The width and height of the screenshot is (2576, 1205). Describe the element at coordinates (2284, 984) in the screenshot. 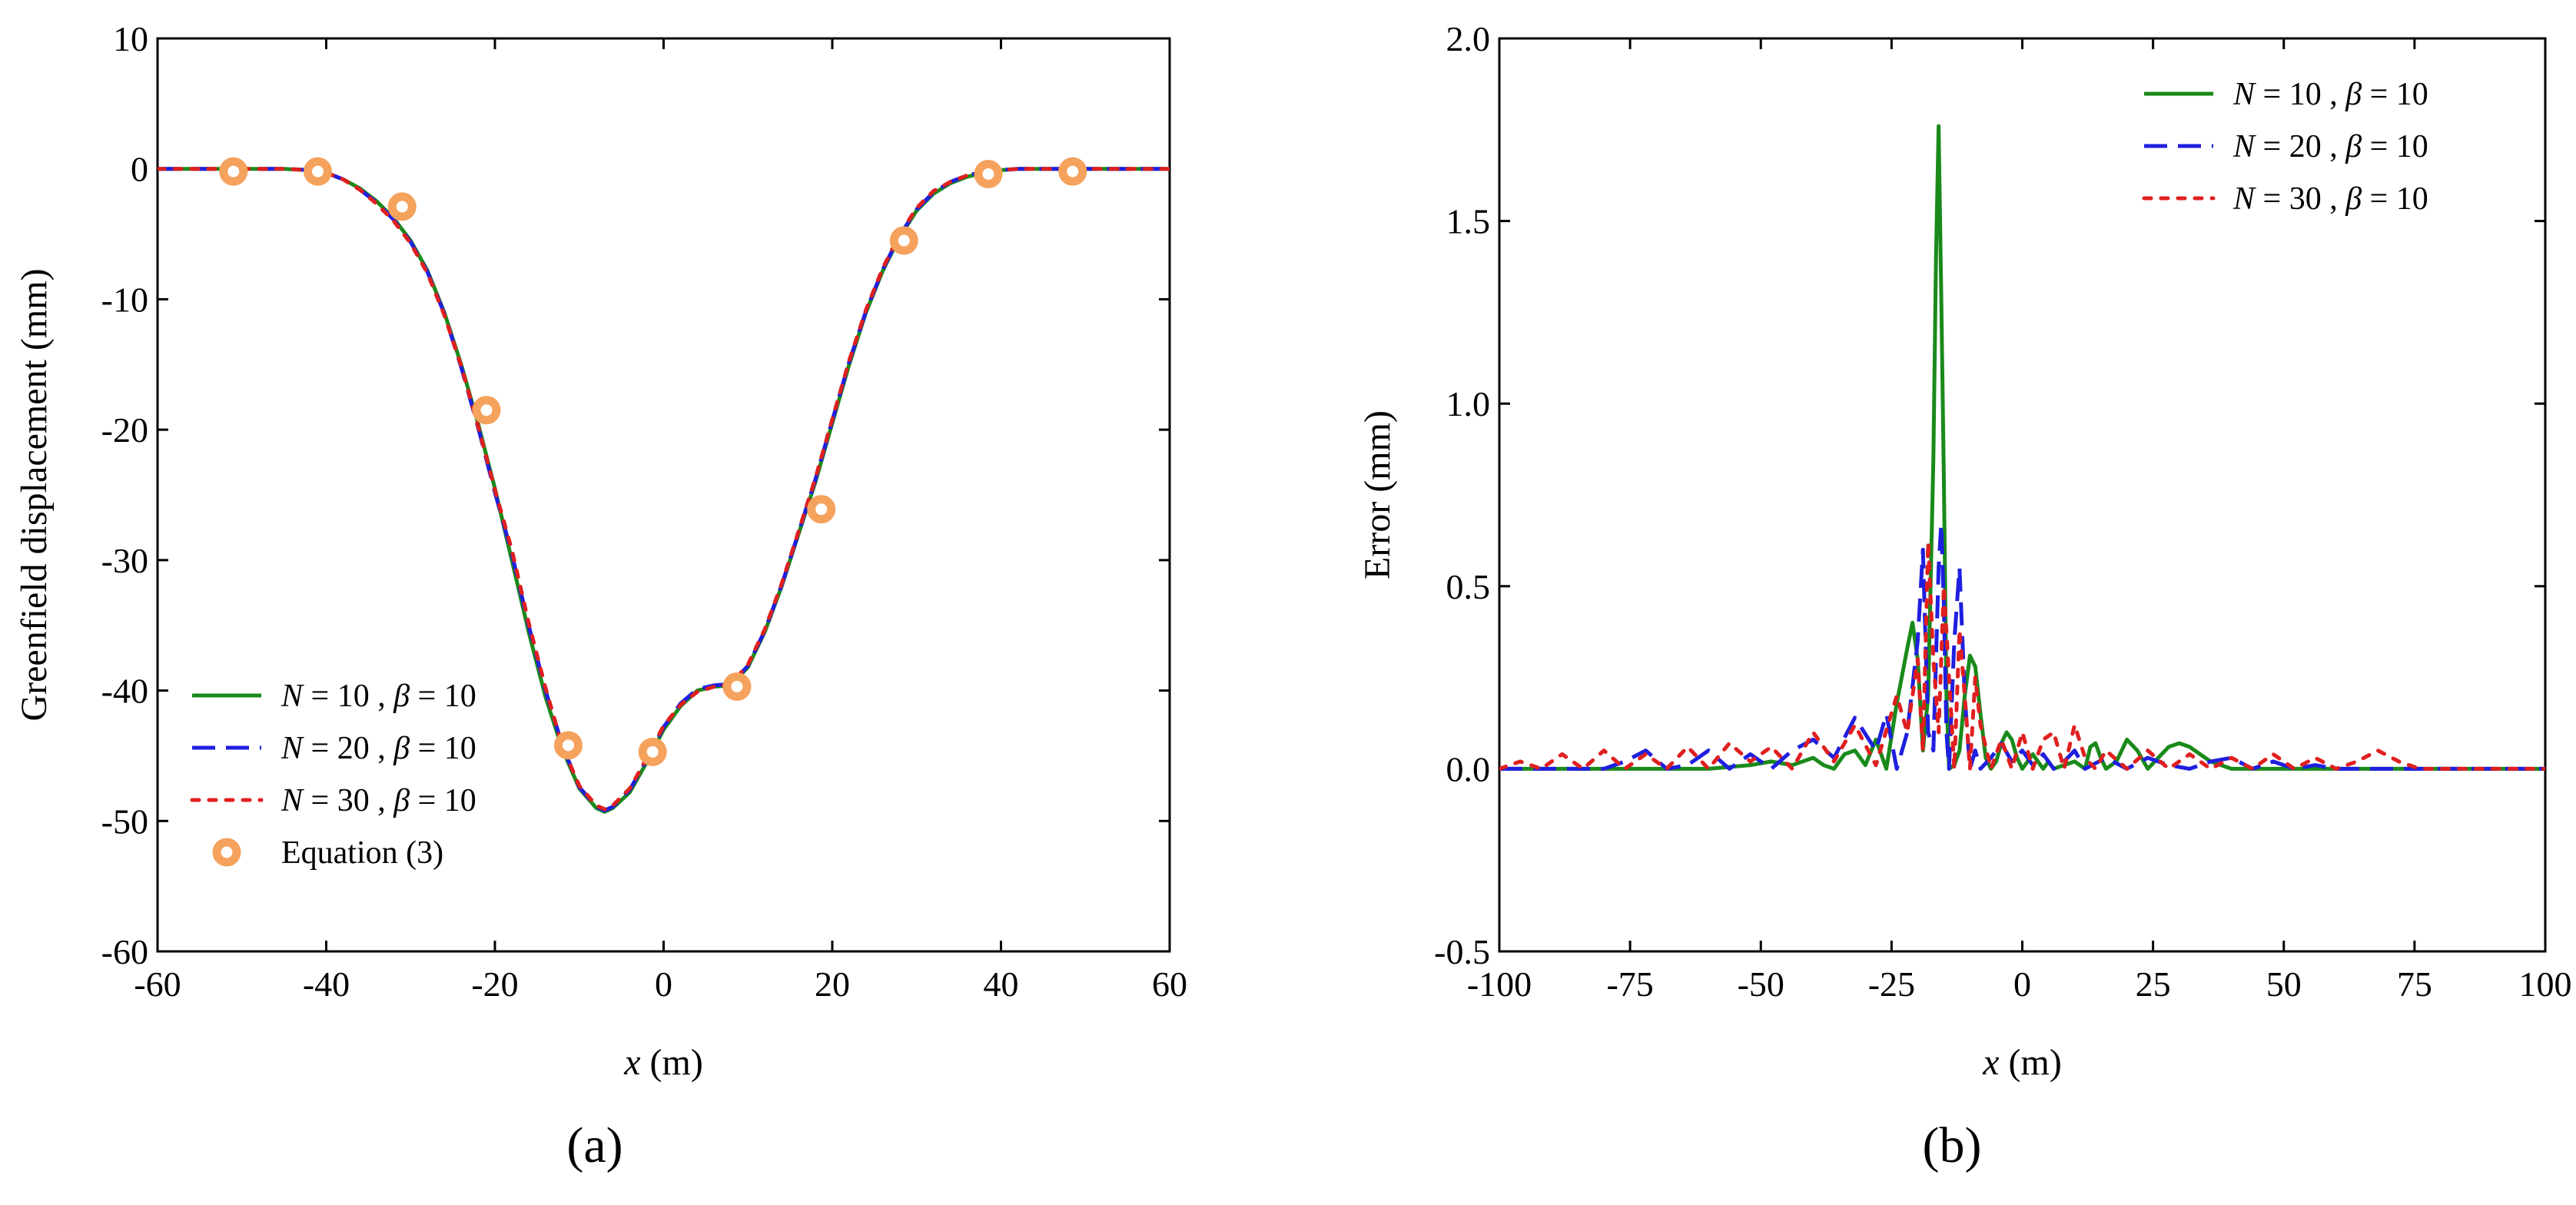

I see `x-tick-label: 50` at that location.